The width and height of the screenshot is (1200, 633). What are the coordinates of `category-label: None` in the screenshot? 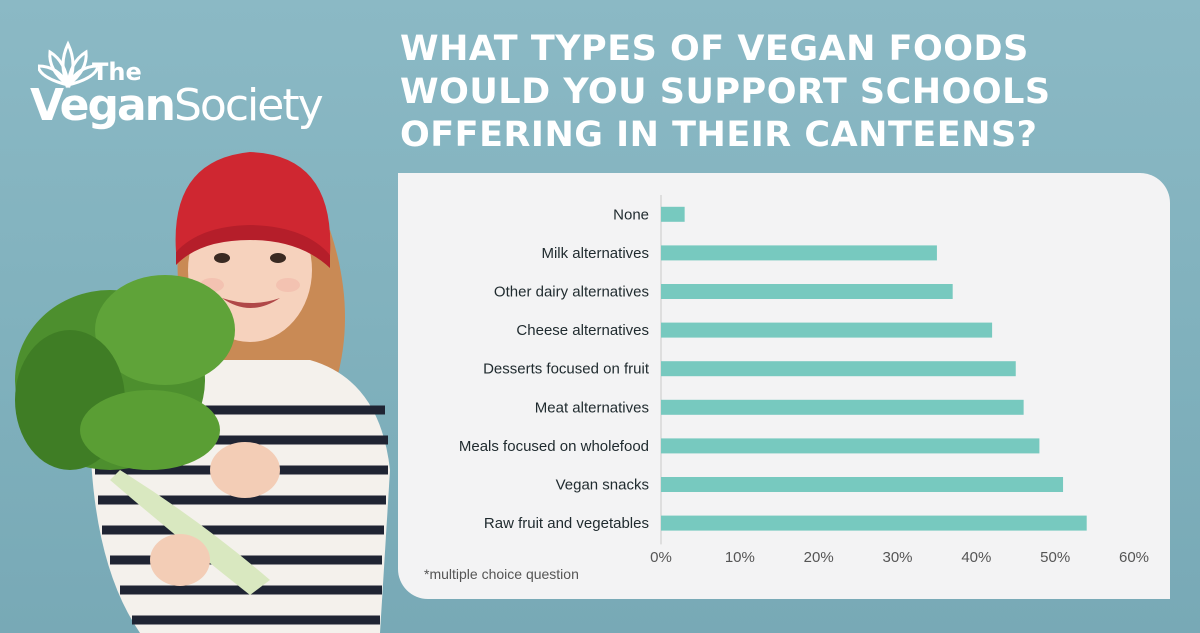 It's located at (631, 214).